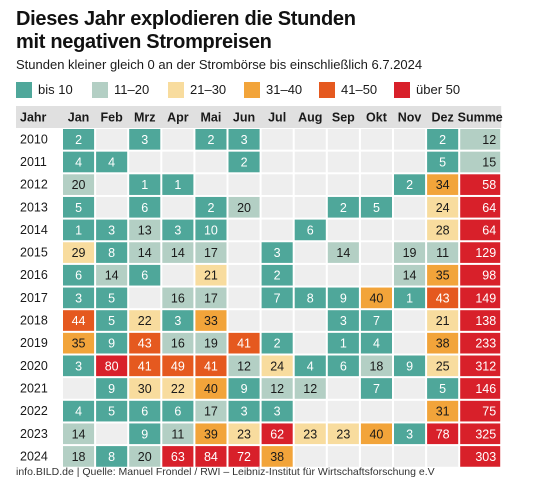 This screenshot has height=493, width=554. Describe the element at coordinates (277, 230) in the screenshot. I see `cell-2014-jul` at that location.